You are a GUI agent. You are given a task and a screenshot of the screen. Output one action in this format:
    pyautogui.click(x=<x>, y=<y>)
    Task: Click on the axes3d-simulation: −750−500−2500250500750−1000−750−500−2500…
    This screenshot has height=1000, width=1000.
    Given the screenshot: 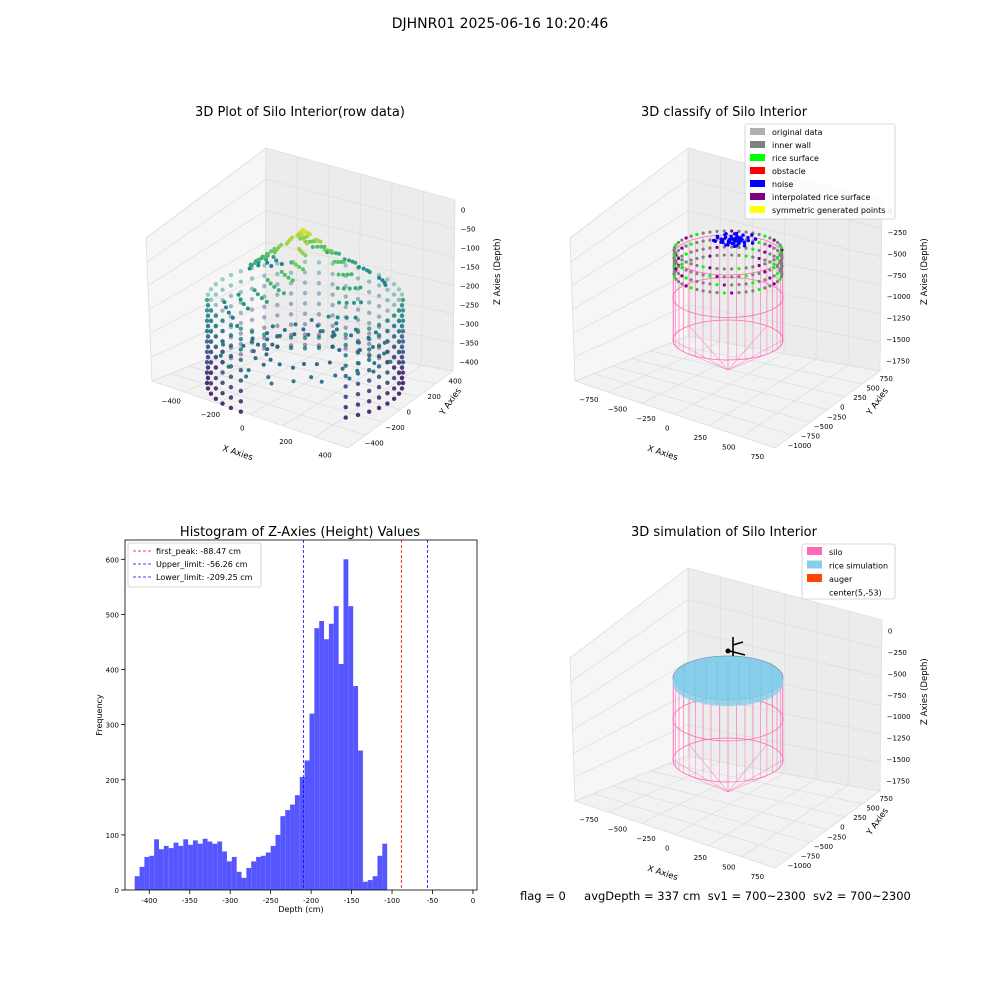 What is the action you would take?
    pyautogui.click(x=749, y=725)
    